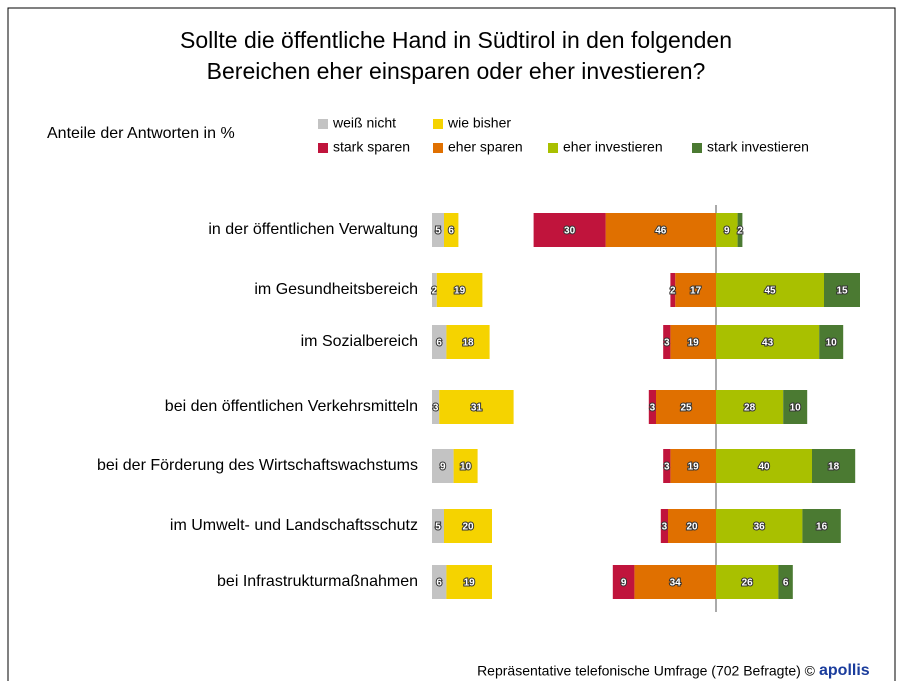  I want to click on category-label: bei Infrastrukturmaßnahmen, so click(317, 581).